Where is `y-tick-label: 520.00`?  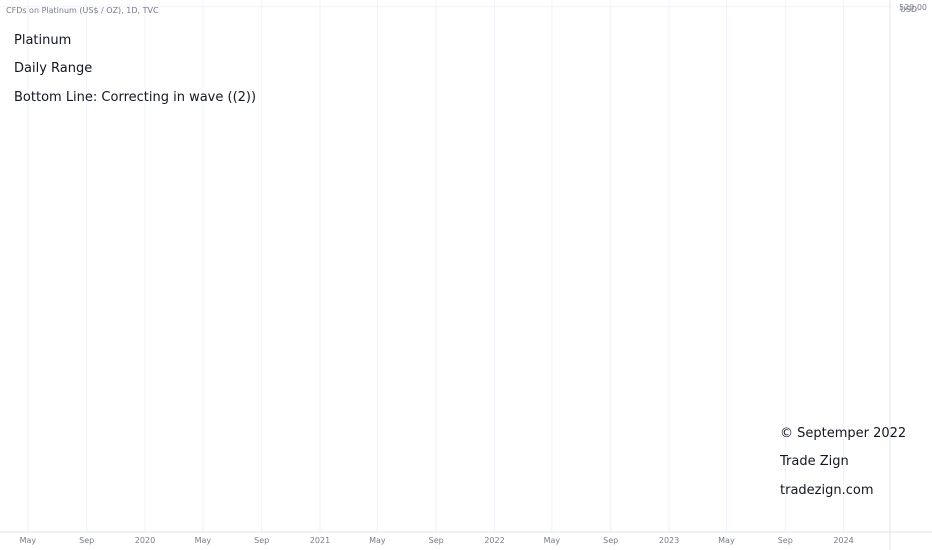
y-tick-label: 520.00 is located at coordinates (913, 7).